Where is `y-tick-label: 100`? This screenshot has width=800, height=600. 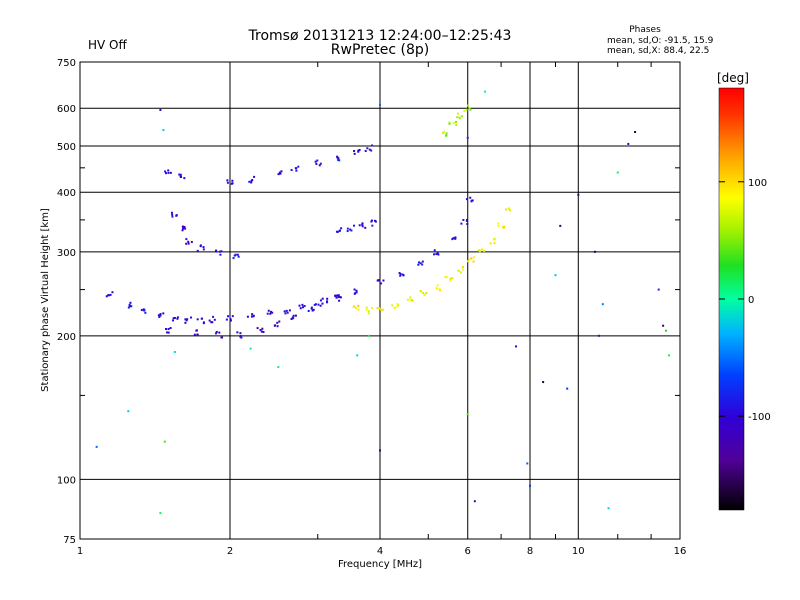
y-tick-label: 100 is located at coordinates (66, 480).